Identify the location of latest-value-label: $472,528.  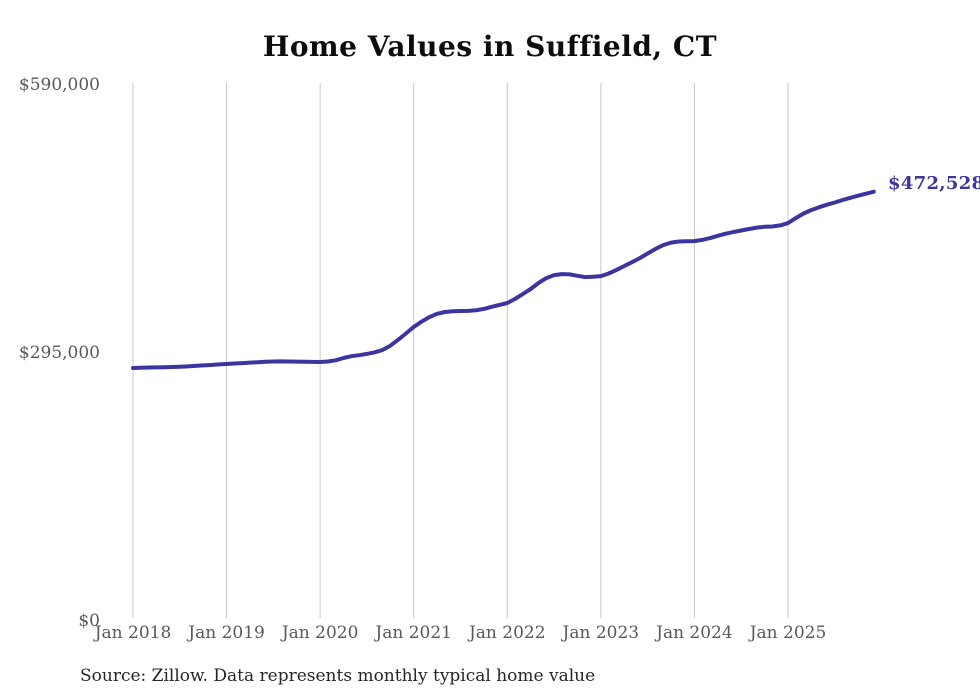
(934, 183).